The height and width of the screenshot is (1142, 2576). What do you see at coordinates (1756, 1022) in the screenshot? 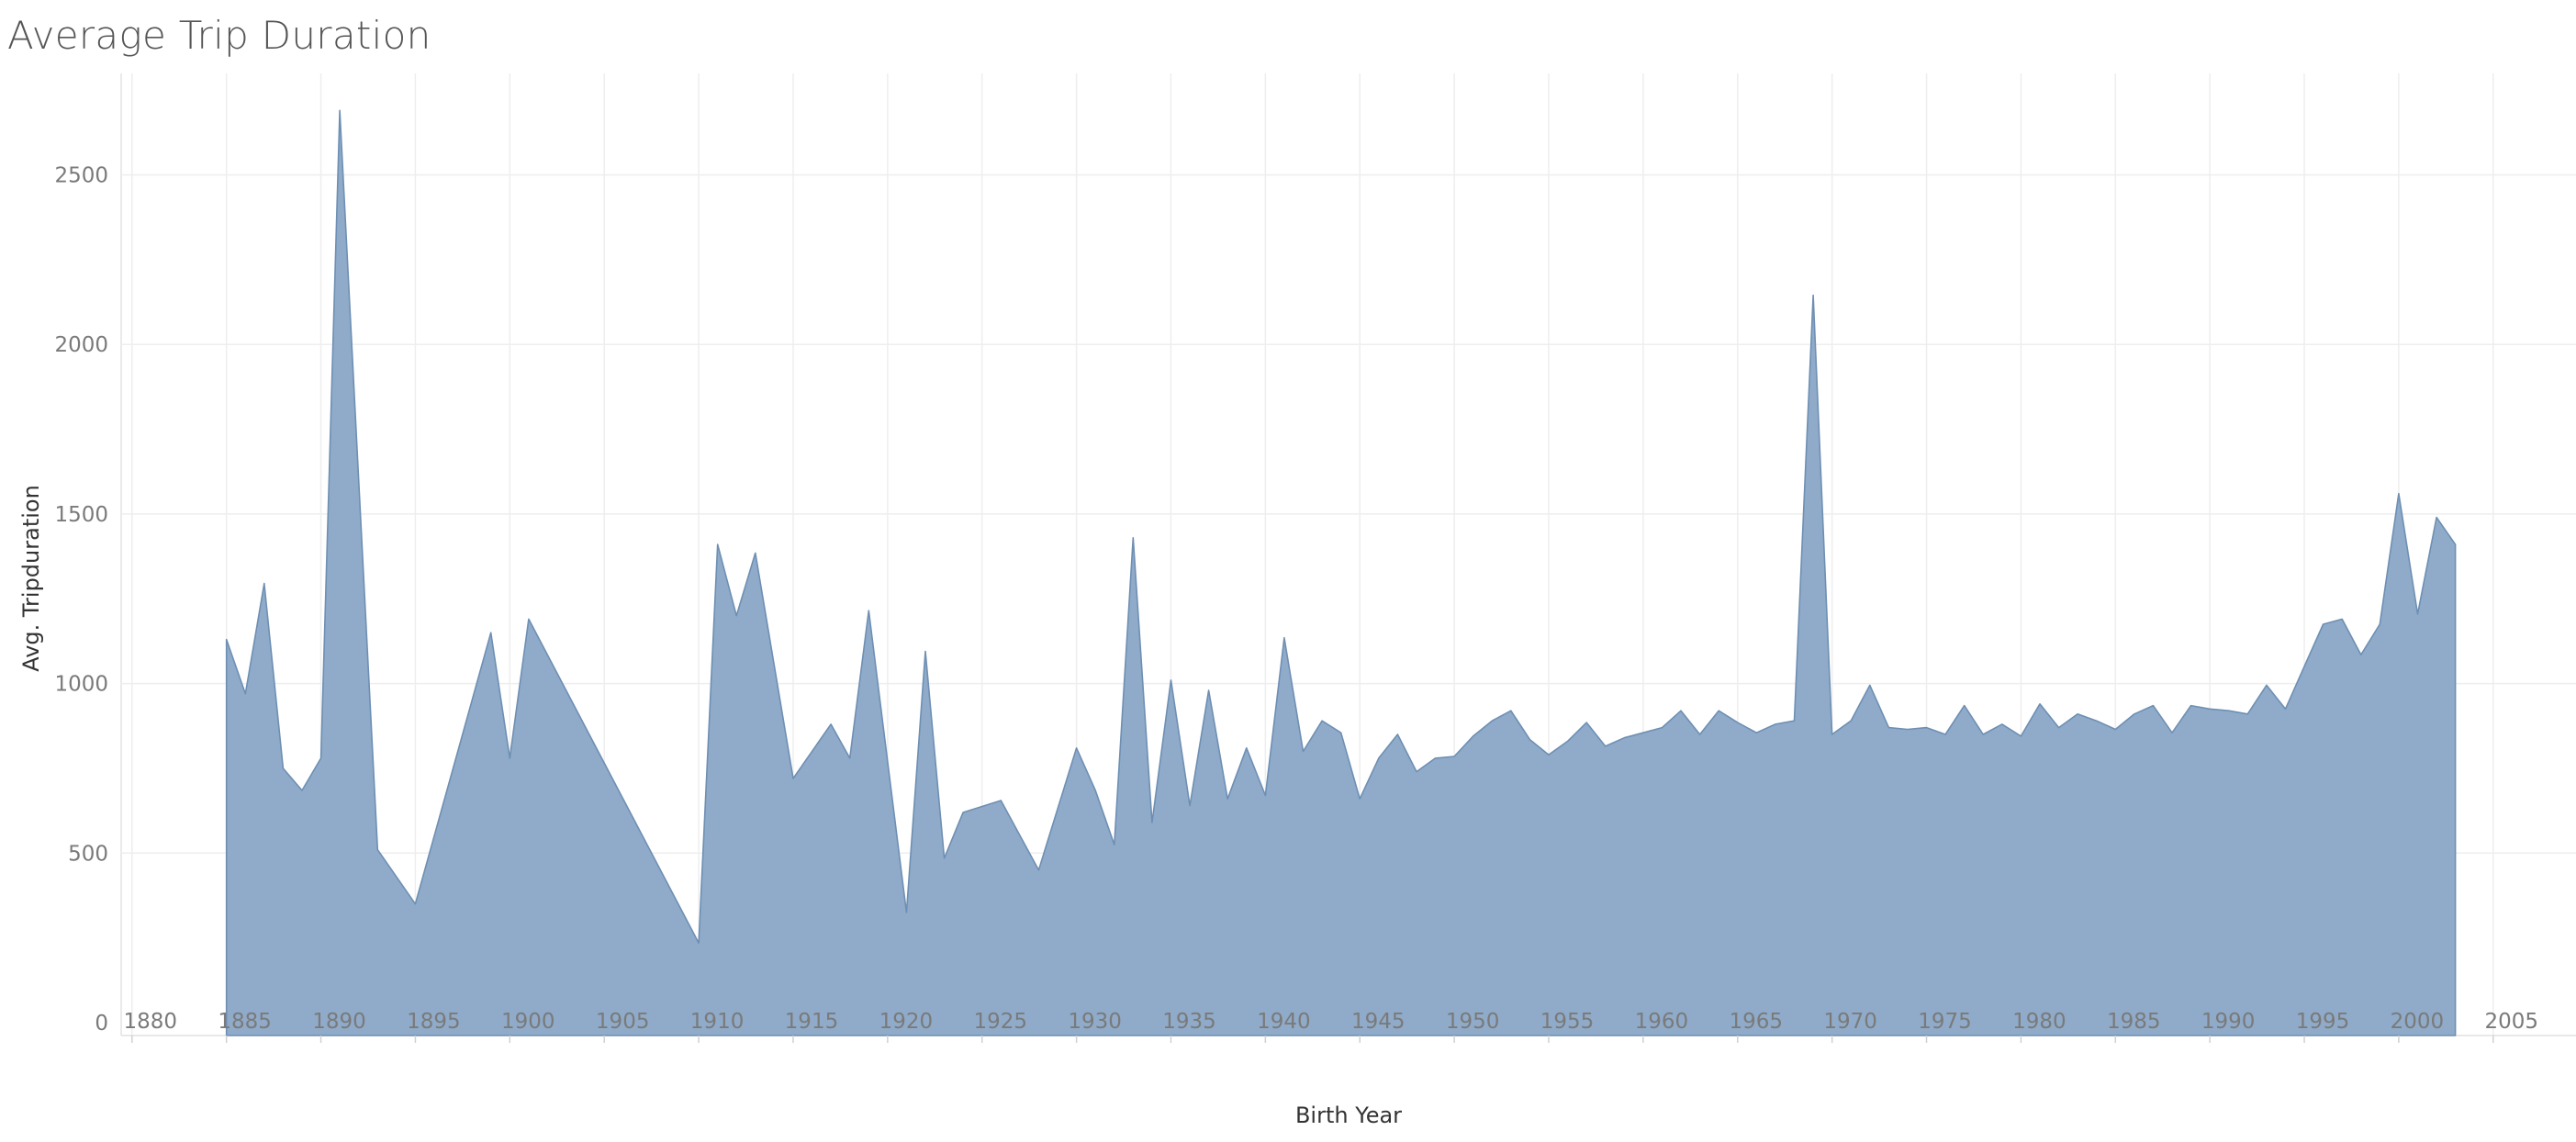
I see `x-tick-label: 1965` at bounding box center [1756, 1022].